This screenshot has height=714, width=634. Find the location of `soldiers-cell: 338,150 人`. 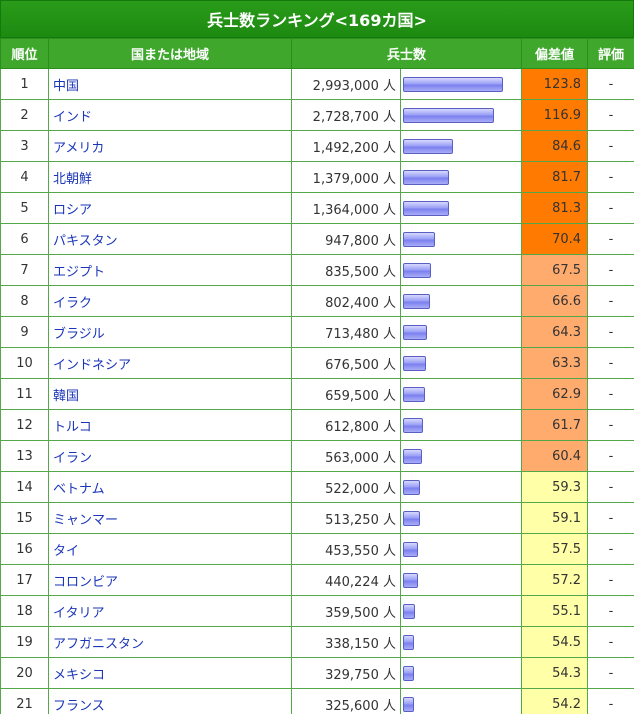

soldiers-cell: 338,150 人 is located at coordinates (346, 642).